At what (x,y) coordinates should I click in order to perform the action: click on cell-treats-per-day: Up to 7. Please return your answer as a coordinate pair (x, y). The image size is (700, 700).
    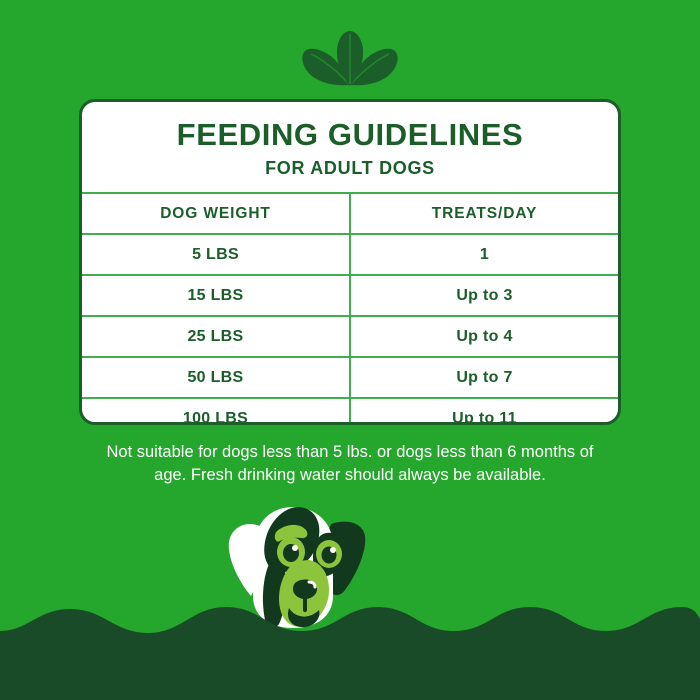
    Looking at the image, I should click on (484, 377).